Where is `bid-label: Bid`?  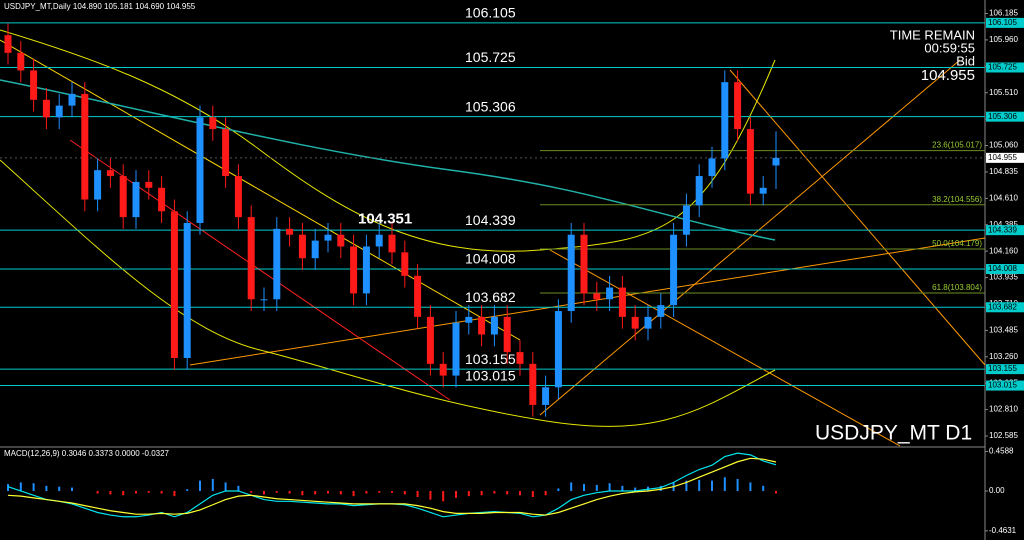 bid-label: Bid is located at coordinates (965, 60).